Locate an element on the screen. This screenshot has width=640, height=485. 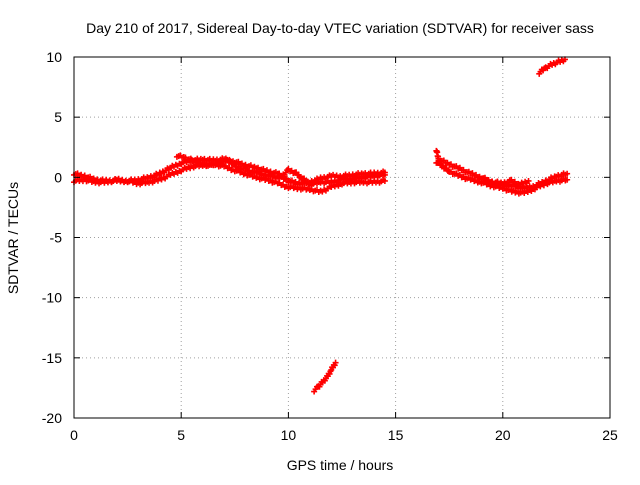
x-tick-label: 10 is located at coordinates (289, 435).